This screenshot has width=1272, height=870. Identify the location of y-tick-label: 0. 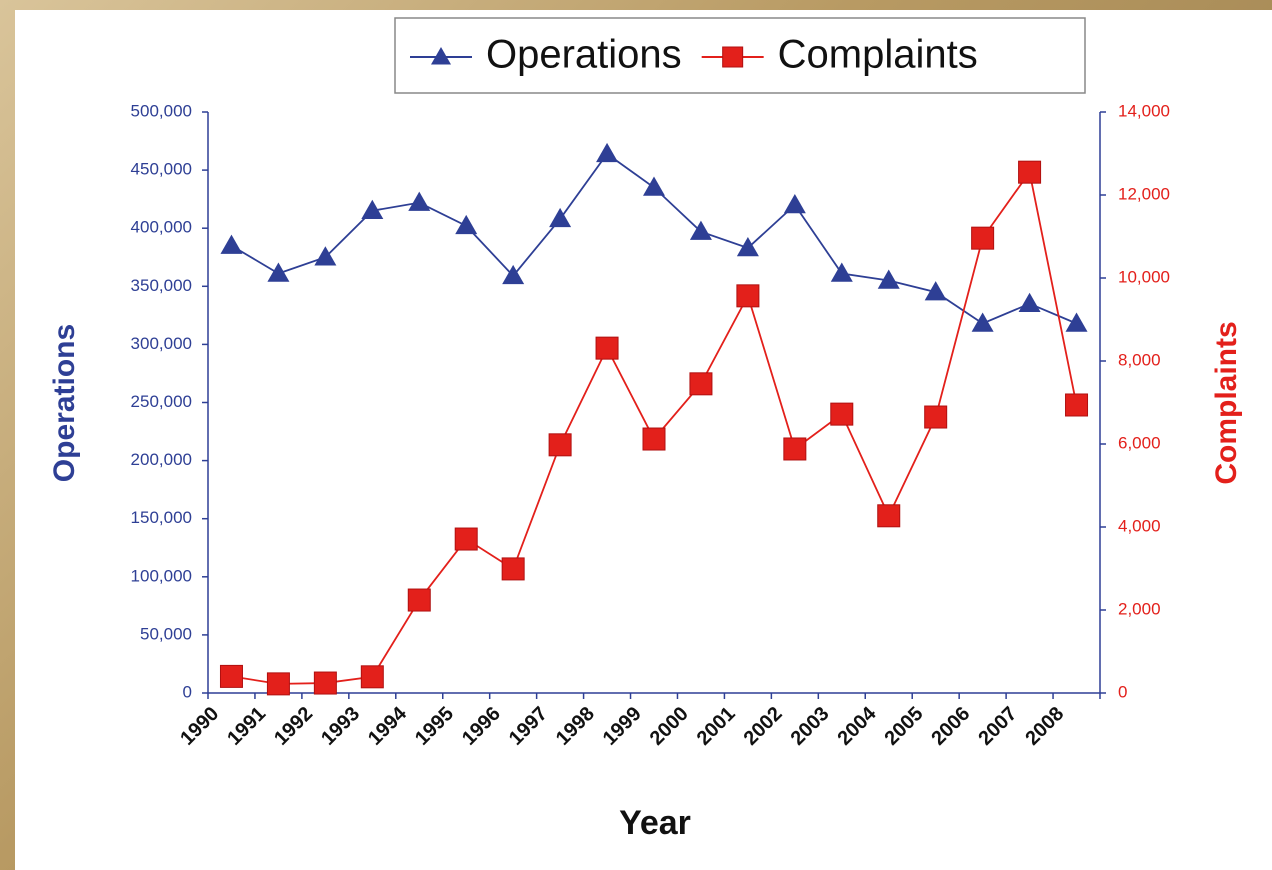
(187, 691).